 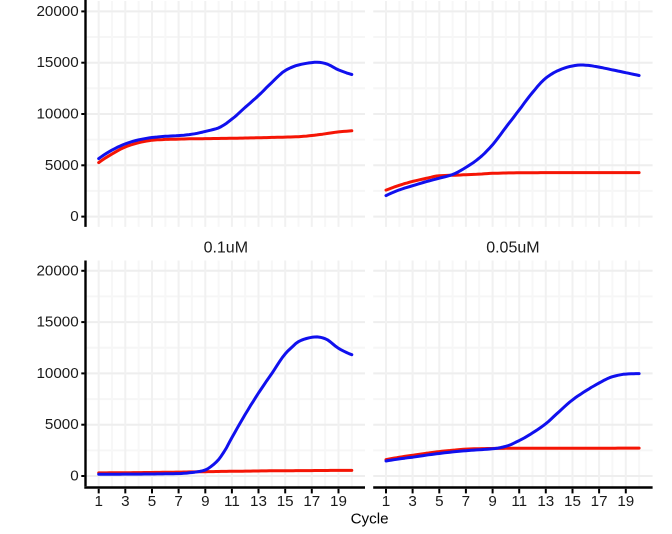 I want to click on svg-text: Cycle, so click(x=370, y=518).